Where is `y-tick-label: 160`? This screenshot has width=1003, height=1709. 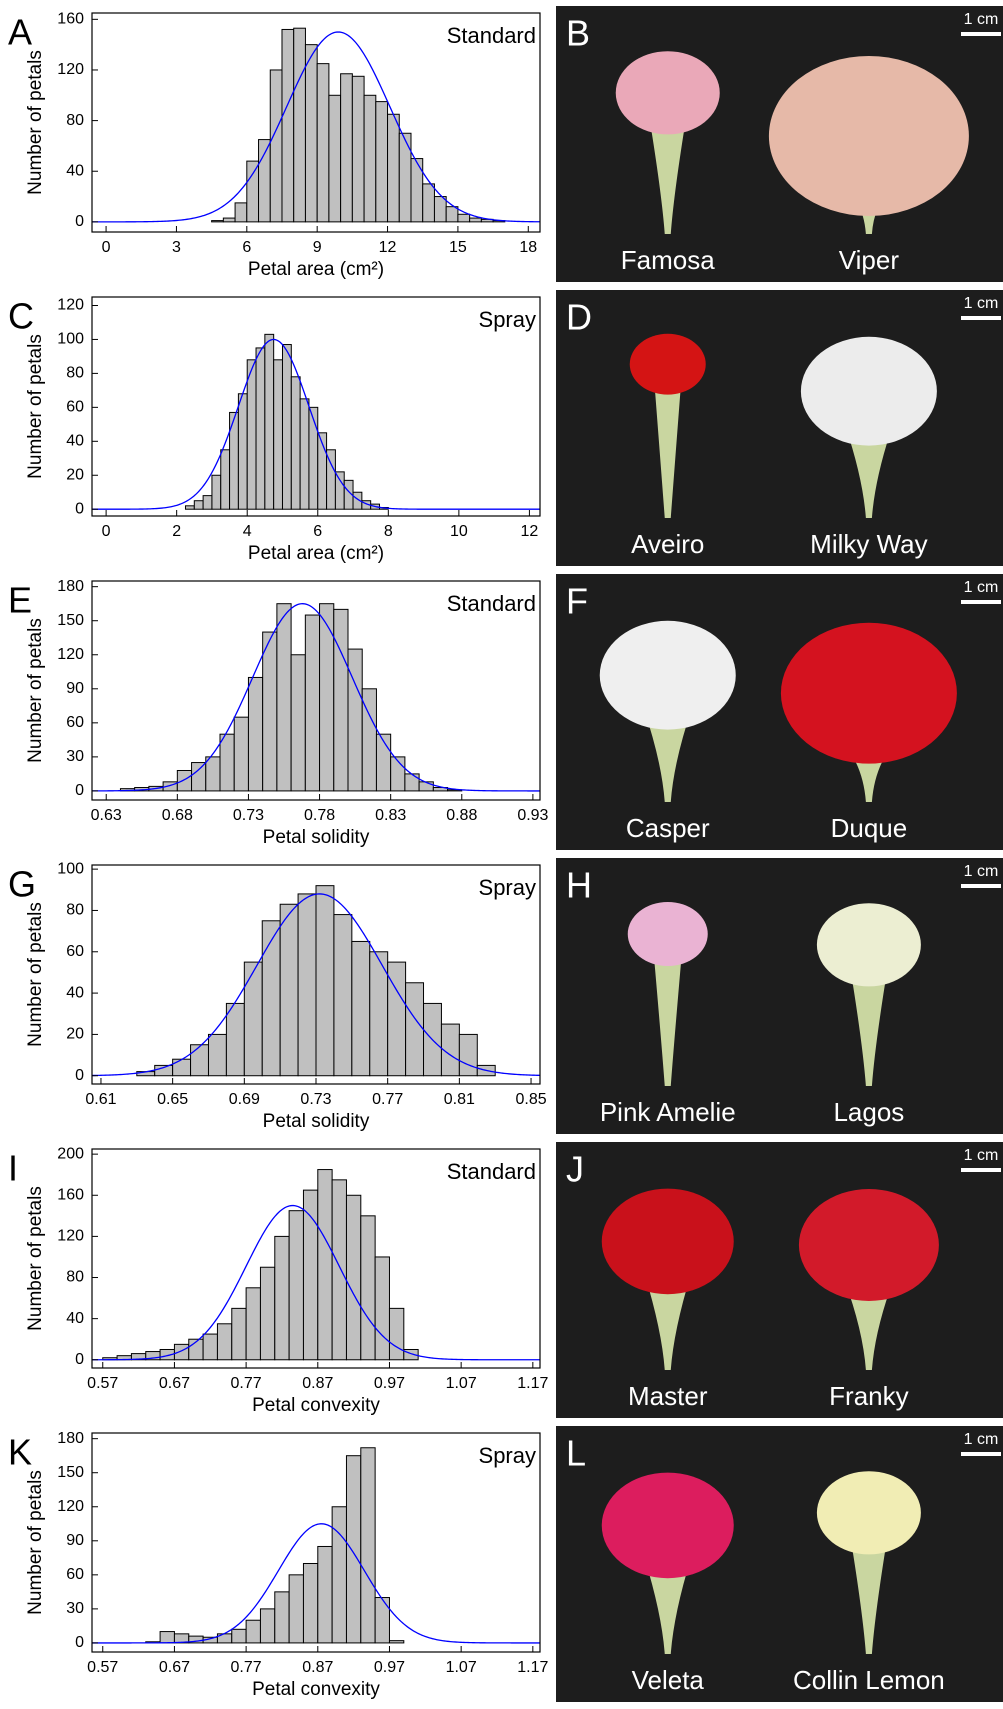 y-tick-label: 160 is located at coordinates (70, 19).